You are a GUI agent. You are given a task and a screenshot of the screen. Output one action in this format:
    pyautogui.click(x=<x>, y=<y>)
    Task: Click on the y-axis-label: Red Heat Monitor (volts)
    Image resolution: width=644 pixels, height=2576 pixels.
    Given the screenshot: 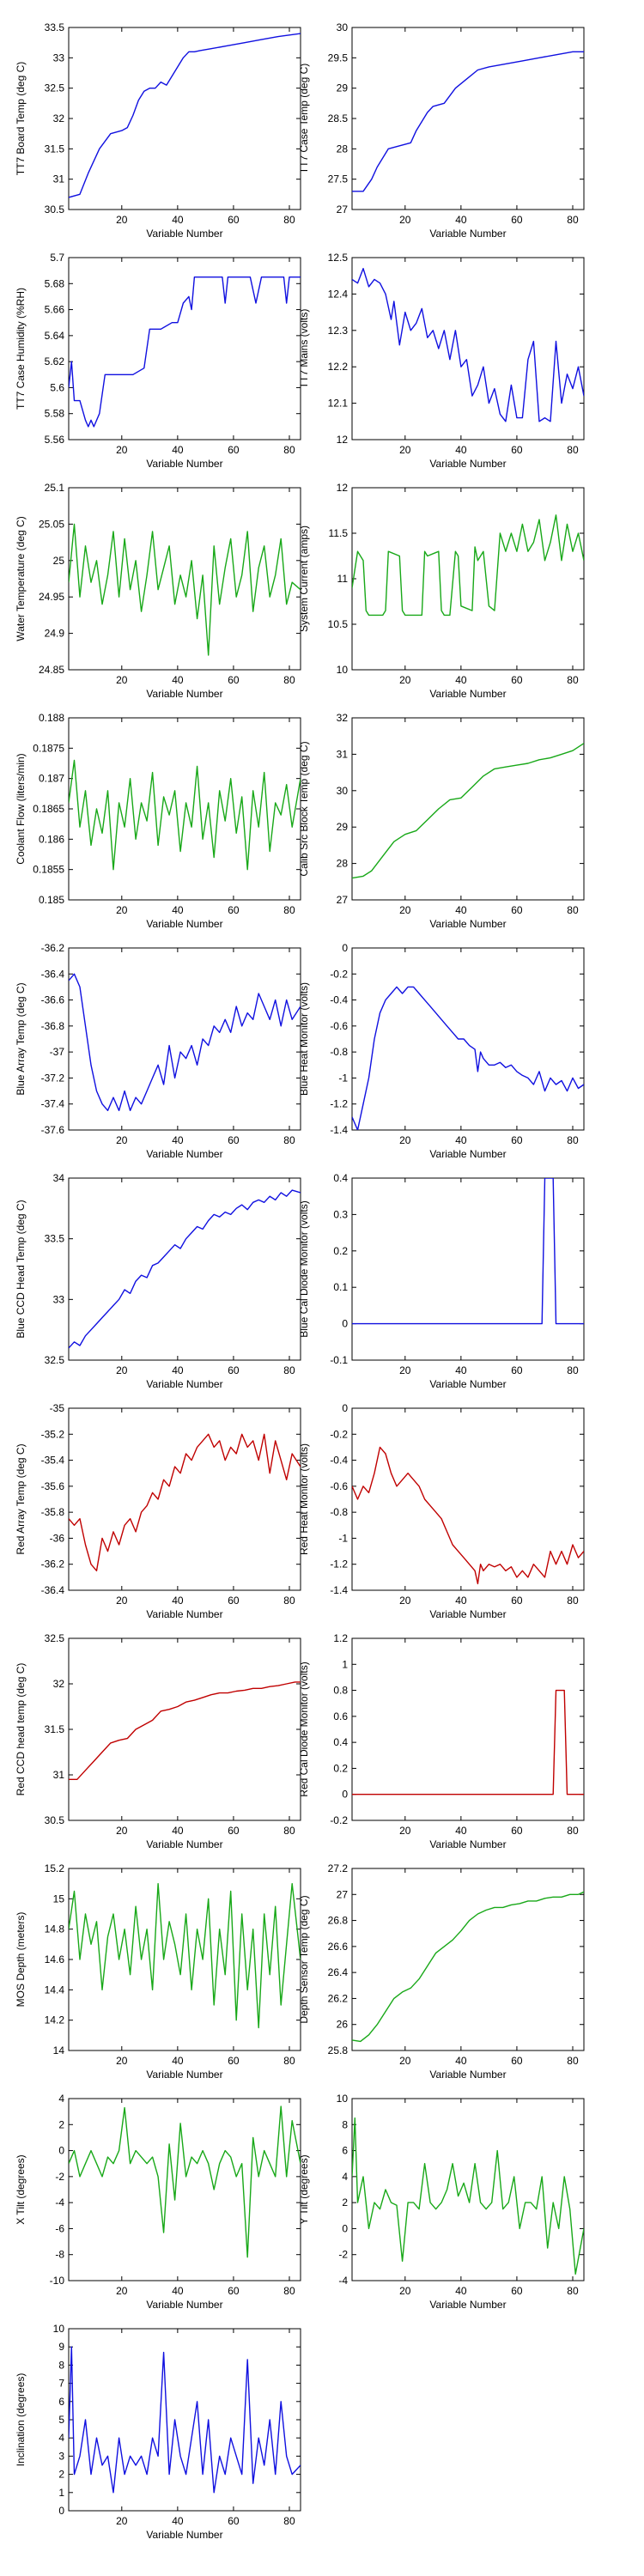 What is the action you would take?
    pyautogui.click(x=304, y=1499)
    